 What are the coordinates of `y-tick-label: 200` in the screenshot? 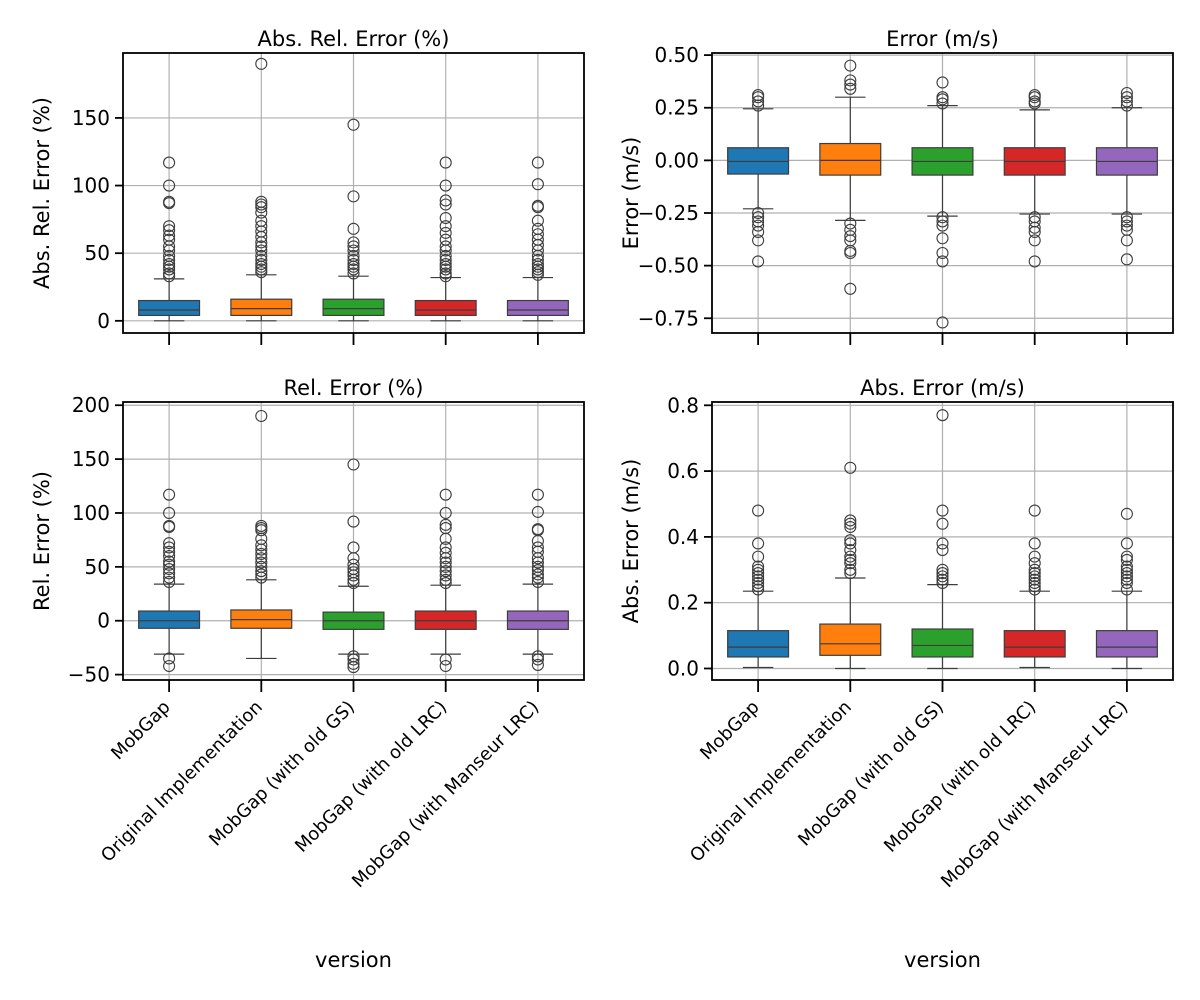 It's located at (91, 405).